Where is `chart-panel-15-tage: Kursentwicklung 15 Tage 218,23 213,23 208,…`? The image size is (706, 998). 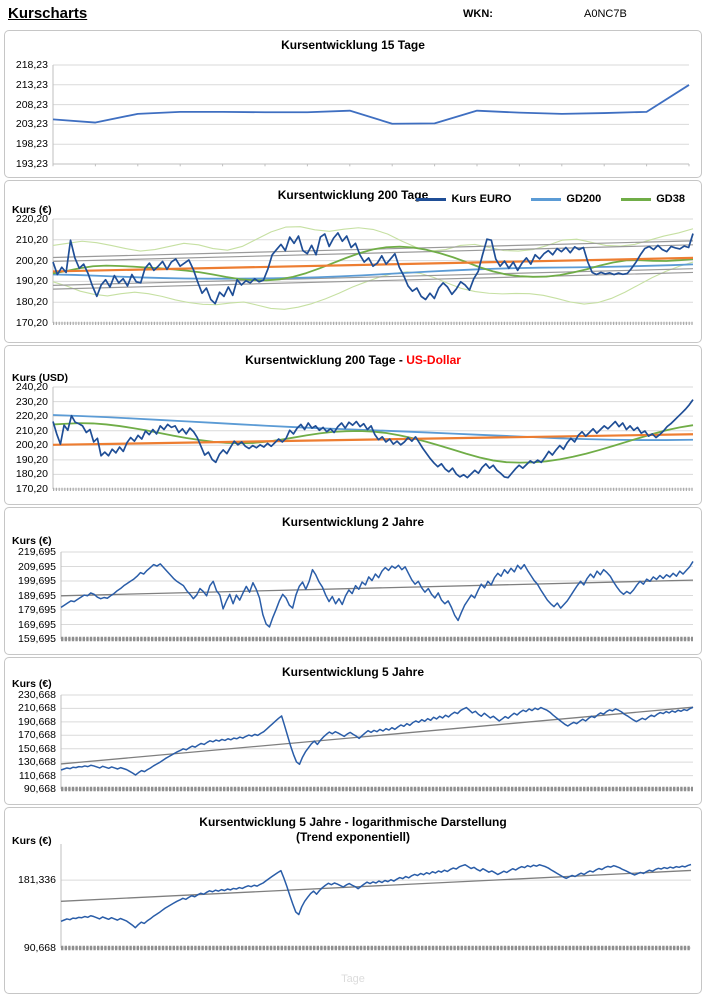
chart-panel-15-tage: Kursentwicklung 15 Tage 218,23 213,23 208,… is located at coordinates (353, 104).